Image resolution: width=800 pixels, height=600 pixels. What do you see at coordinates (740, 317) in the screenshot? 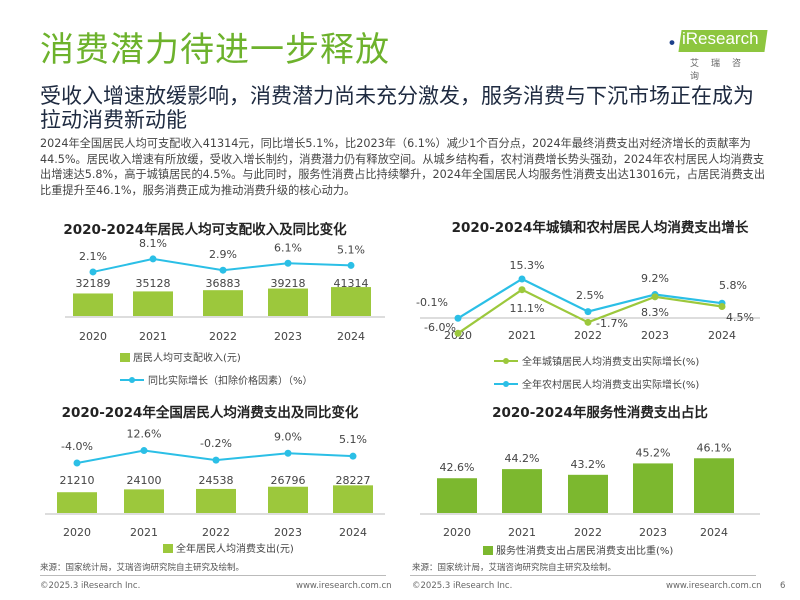
I see `line-value-label: 4.5%` at bounding box center [740, 317].